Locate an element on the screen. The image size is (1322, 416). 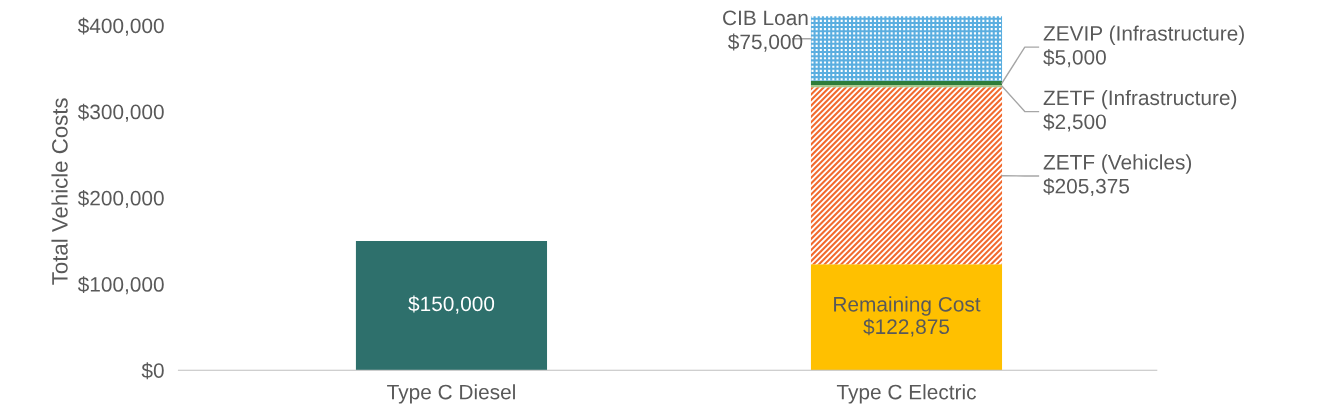
y-axis-title: Total Vehicle Costs is located at coordinates (59, 191).